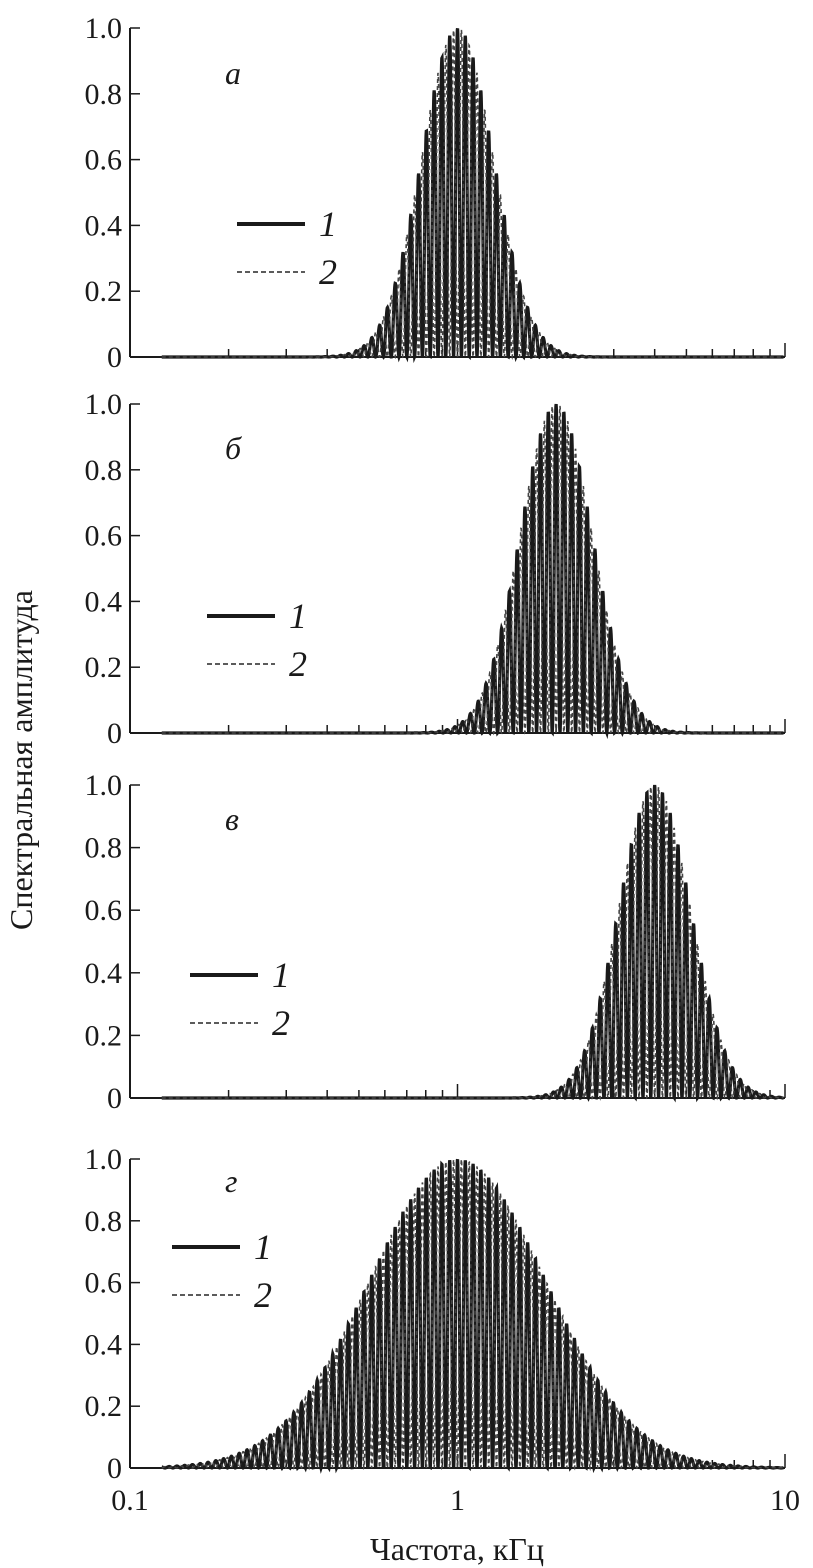 This screenshot has width=813, height=1568. What do you see at coordinates (232, 819) in the screenshot?
I see `panel-label: в` at bounding box center [232, 819].